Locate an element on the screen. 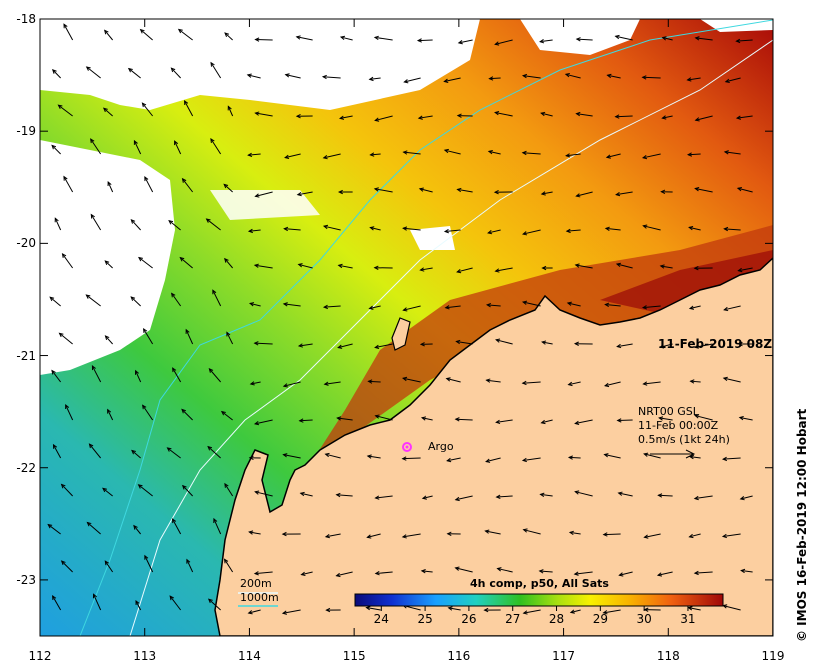 The width and height of the screenshot is (818, 672). y-tick-label: -20 is located at coordinates (26, 243).